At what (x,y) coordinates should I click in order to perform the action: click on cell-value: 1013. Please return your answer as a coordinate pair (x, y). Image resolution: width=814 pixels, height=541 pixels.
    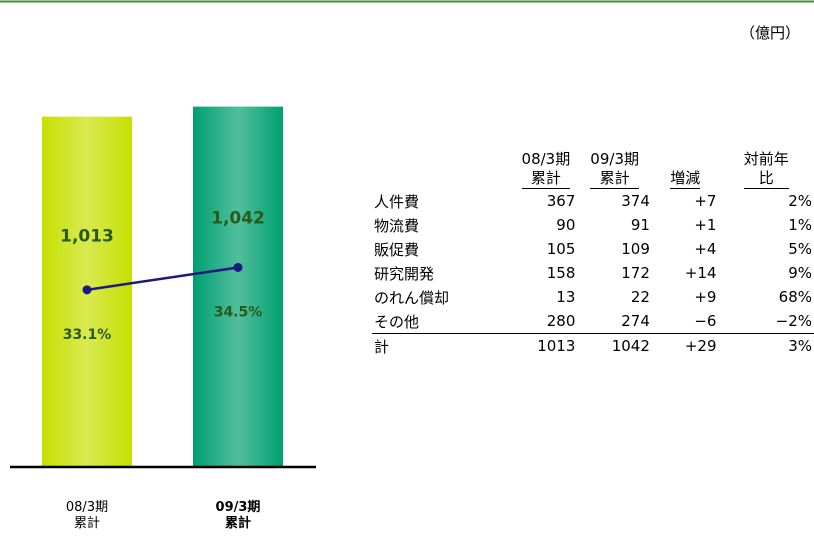
    Looking at the image, I should click on (556, 346).